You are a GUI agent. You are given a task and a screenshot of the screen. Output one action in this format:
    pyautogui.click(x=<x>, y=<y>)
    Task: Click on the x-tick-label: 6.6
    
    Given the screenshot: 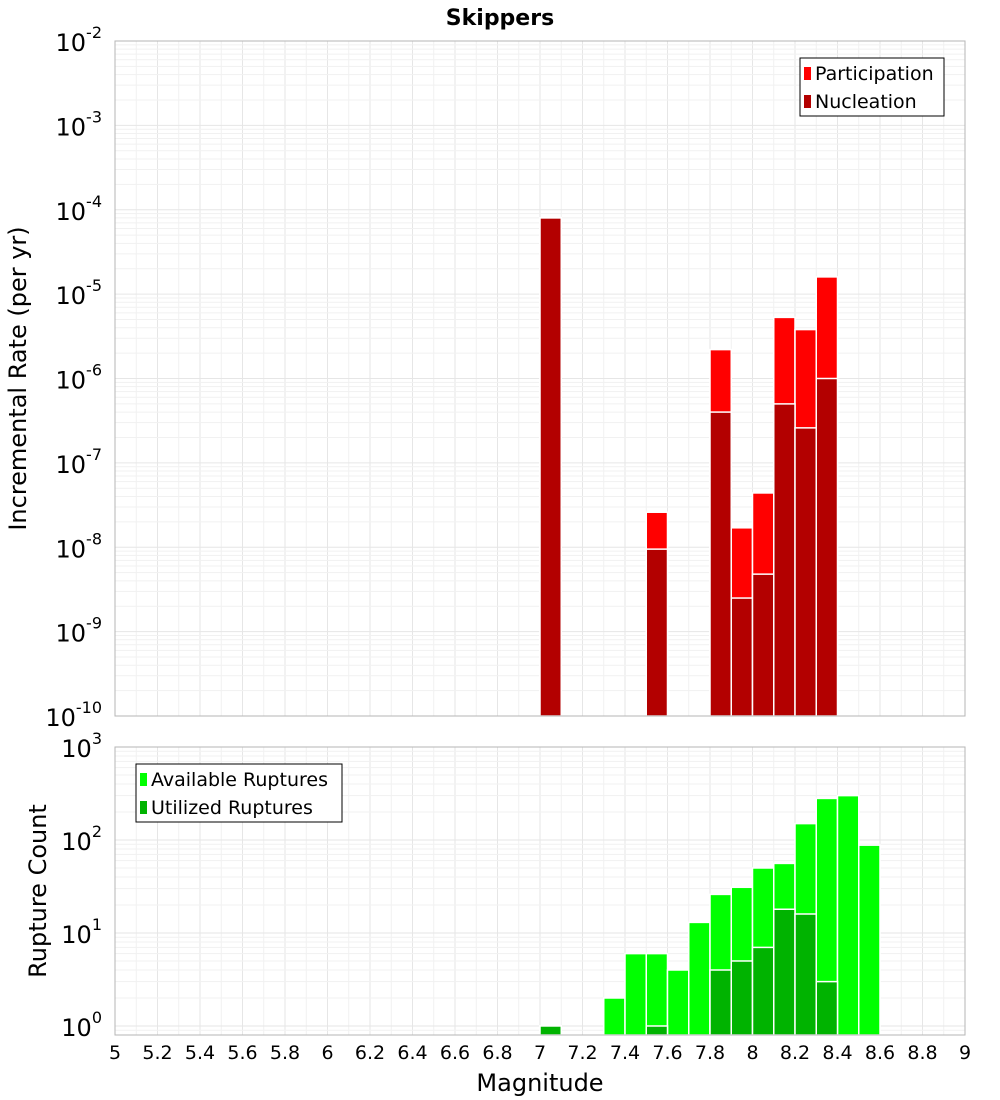 What is the action you would take?
    pyautogui.click(x=455, y=1053)
    